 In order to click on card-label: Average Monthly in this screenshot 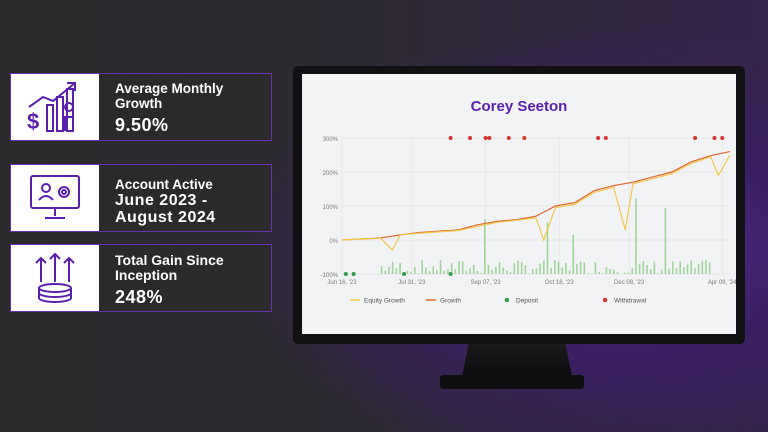, I will do `click(169, 88)`.